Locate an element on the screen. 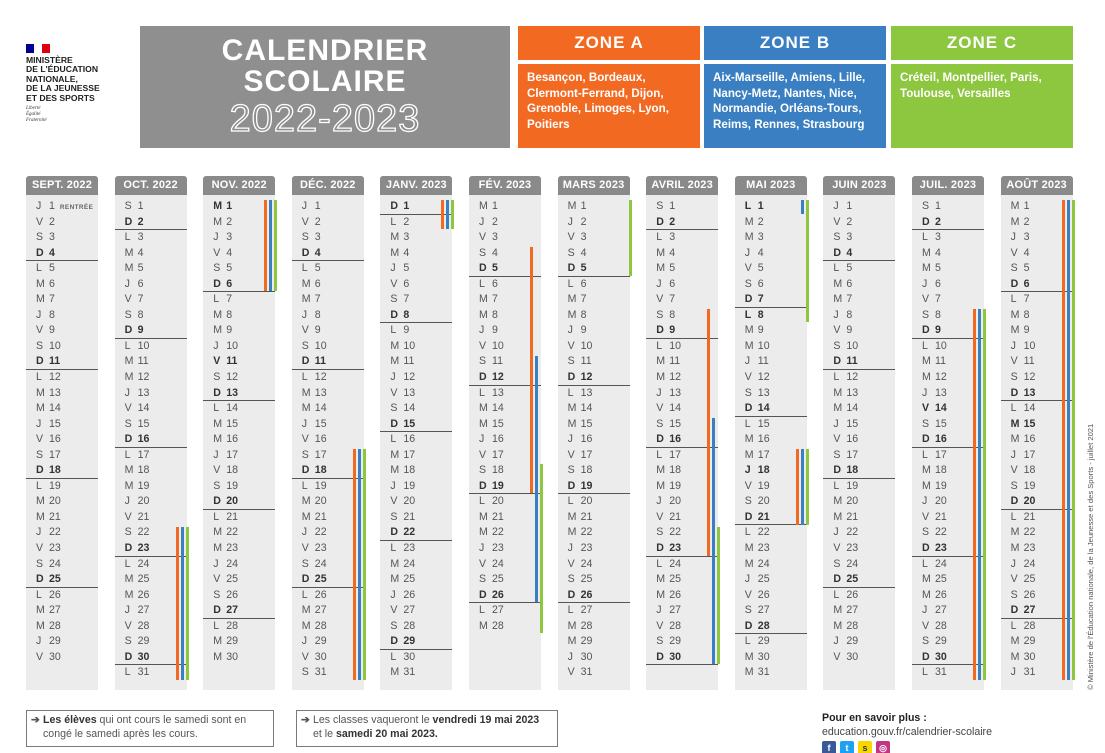 The width and height of the screenshot is (1105, 753). day-number: 10 is located at coordinates (143, 345).